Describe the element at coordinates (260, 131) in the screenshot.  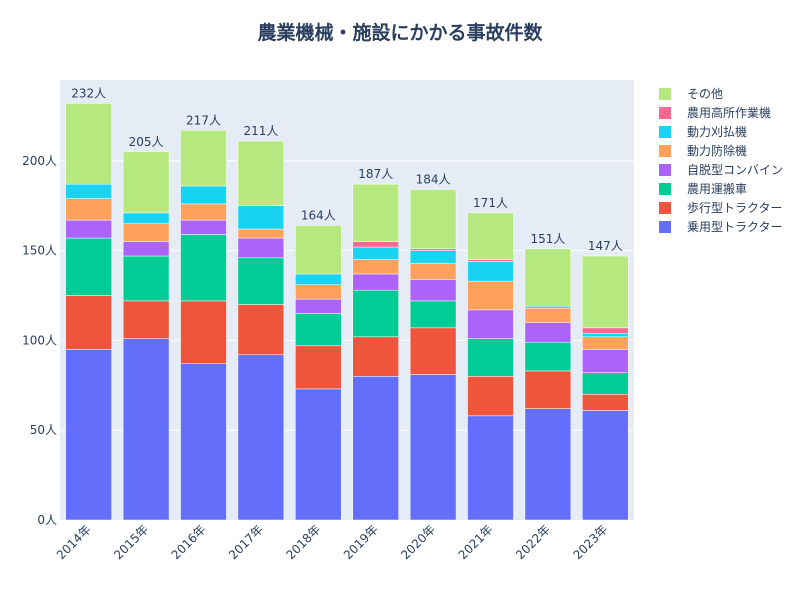
I see `total-label: 211人` at that location.